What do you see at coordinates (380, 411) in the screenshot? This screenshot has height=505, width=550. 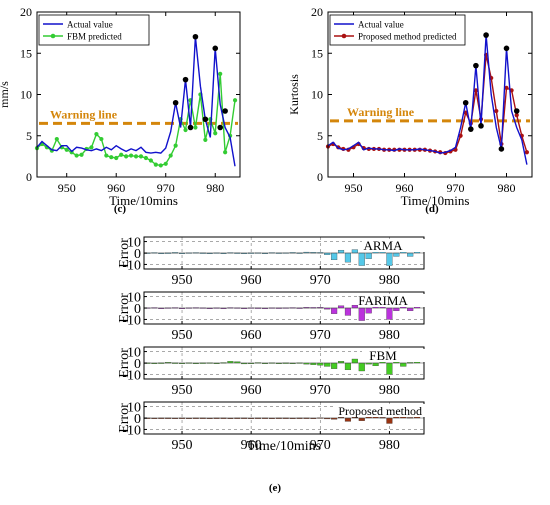 I see `series-title: Proposed method` at bounding box center [380, 411].